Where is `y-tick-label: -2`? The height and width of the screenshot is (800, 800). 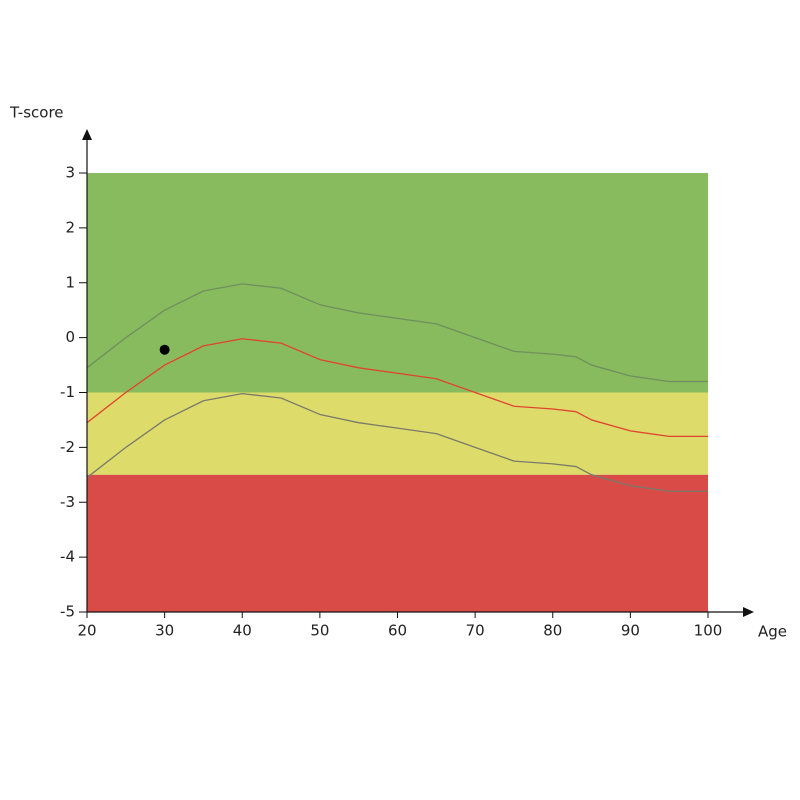
y-tick-label: -2 is located at coordinates (67, 447).